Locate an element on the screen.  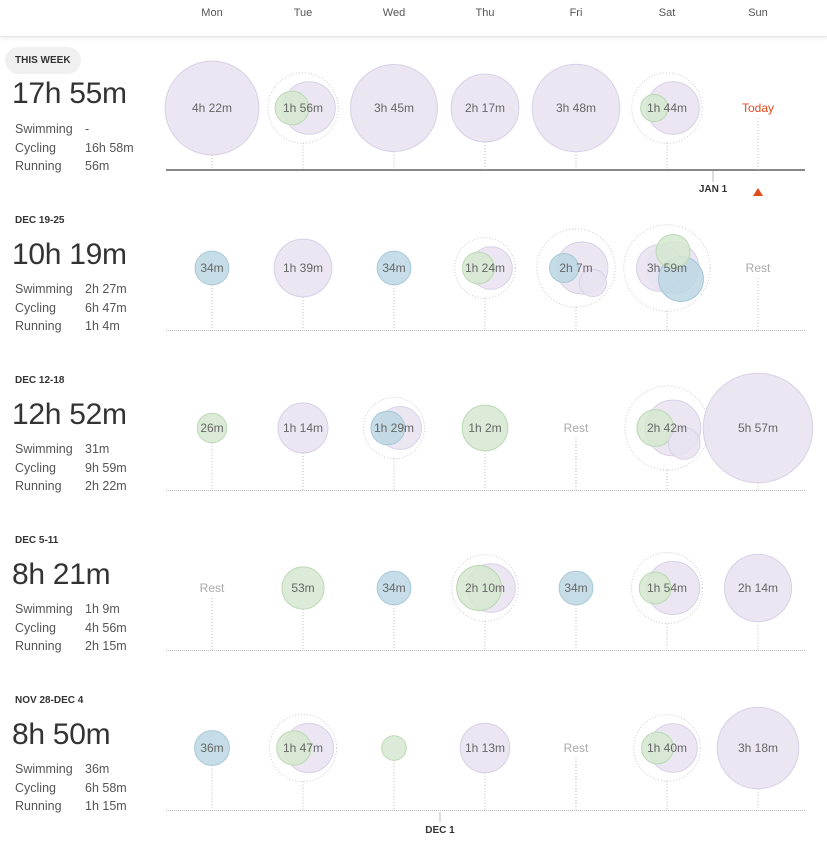
day-total-label: 1h 54m is located at coordinates (667, 588).